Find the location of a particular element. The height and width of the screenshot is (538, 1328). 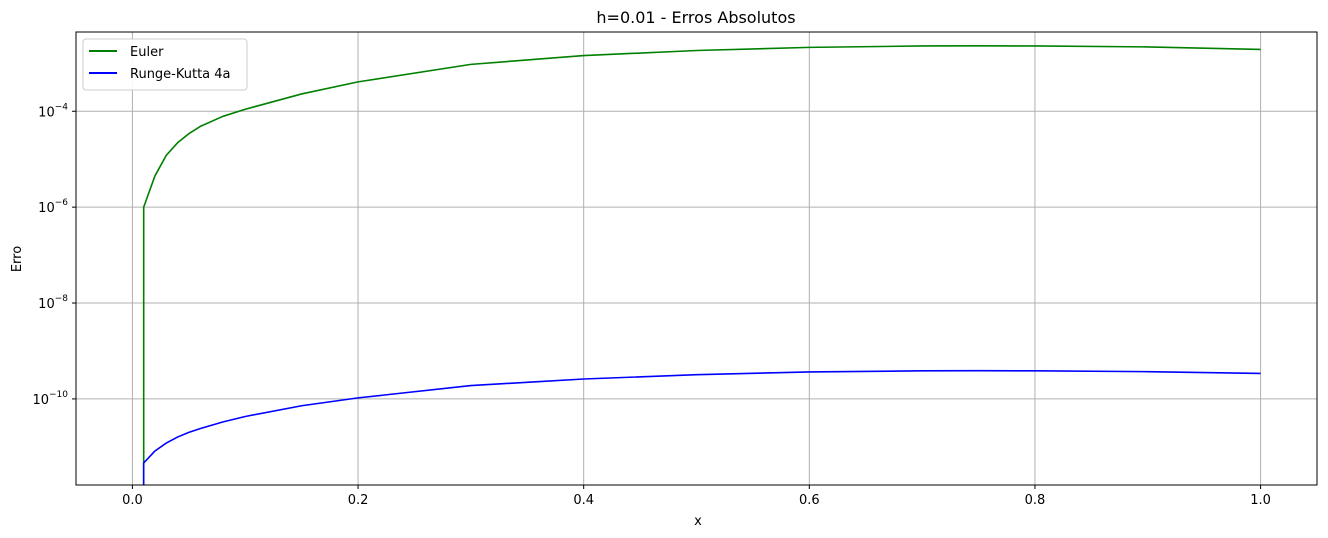

x-tick-label: 0.4 is located at coordinates (583, 500).